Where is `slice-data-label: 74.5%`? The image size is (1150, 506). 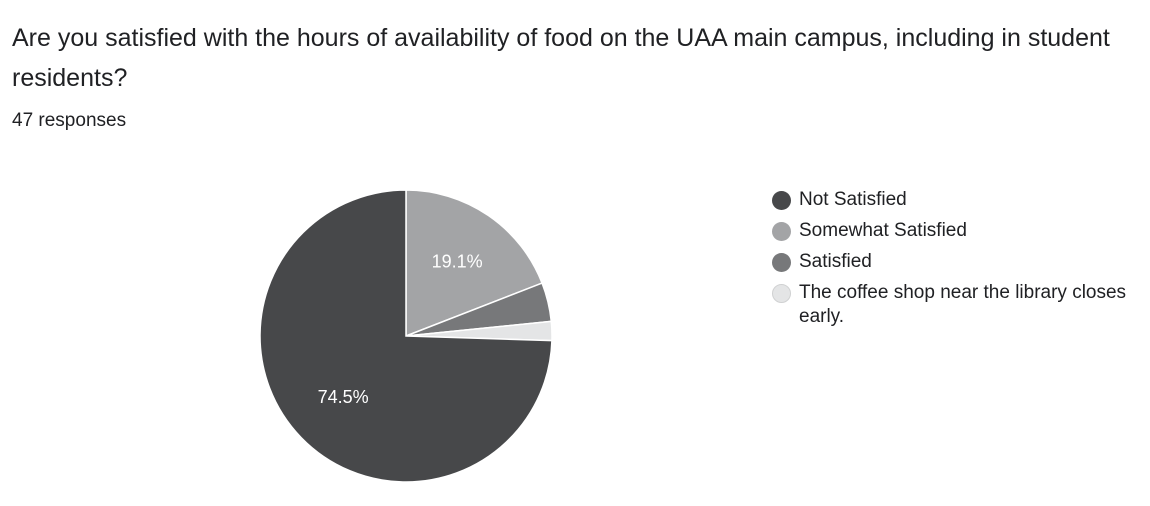 slice-data-label: 74.5% is located at coordinates (343, 397).